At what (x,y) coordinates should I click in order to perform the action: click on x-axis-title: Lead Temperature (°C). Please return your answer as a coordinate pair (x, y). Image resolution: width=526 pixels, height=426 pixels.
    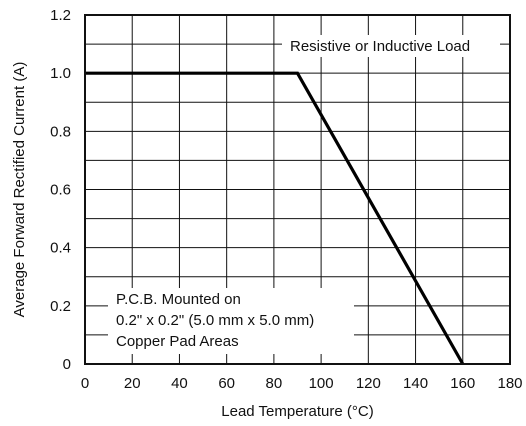
    Looking at the image, I should click on (297, 411).